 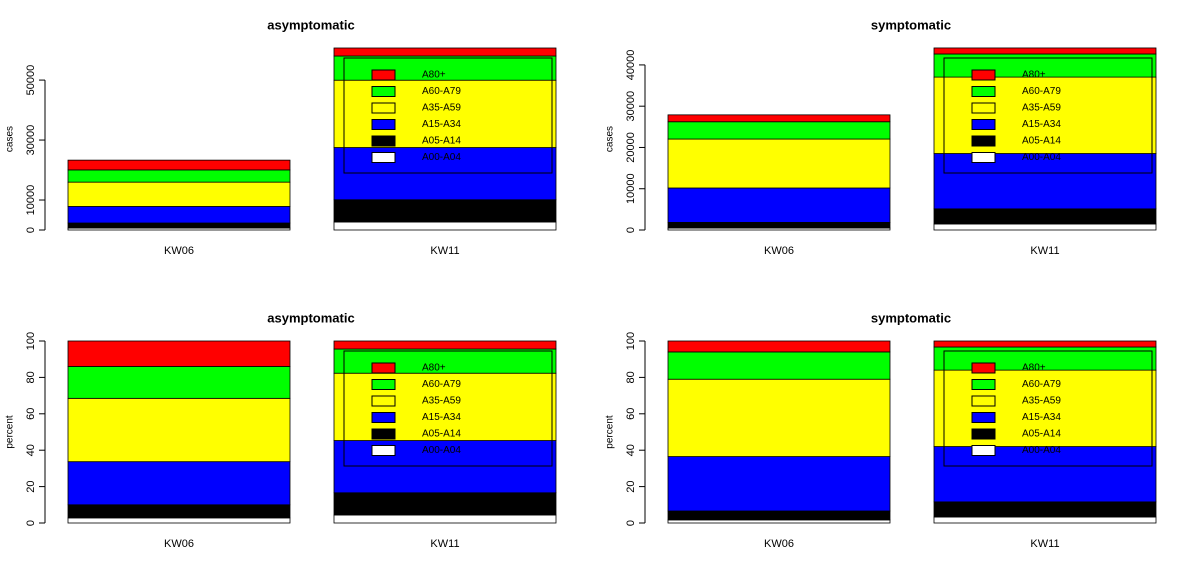 What do you see at coordinates (31, 80) in the screenshot?
I see `y-tick-label: 50000` at bounding box center [31, 80].